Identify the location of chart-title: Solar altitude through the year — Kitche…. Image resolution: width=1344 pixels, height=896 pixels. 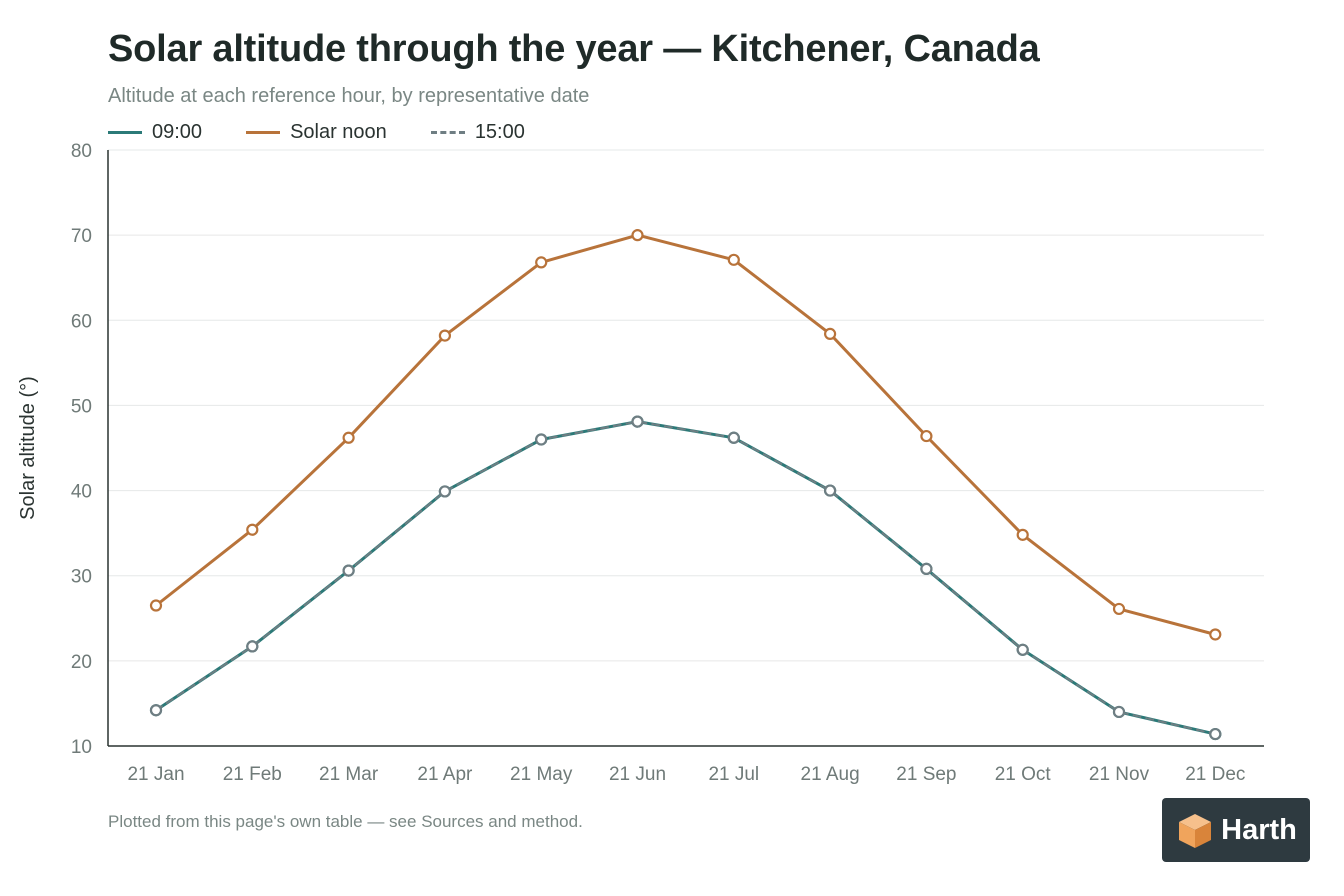
(574, 49).